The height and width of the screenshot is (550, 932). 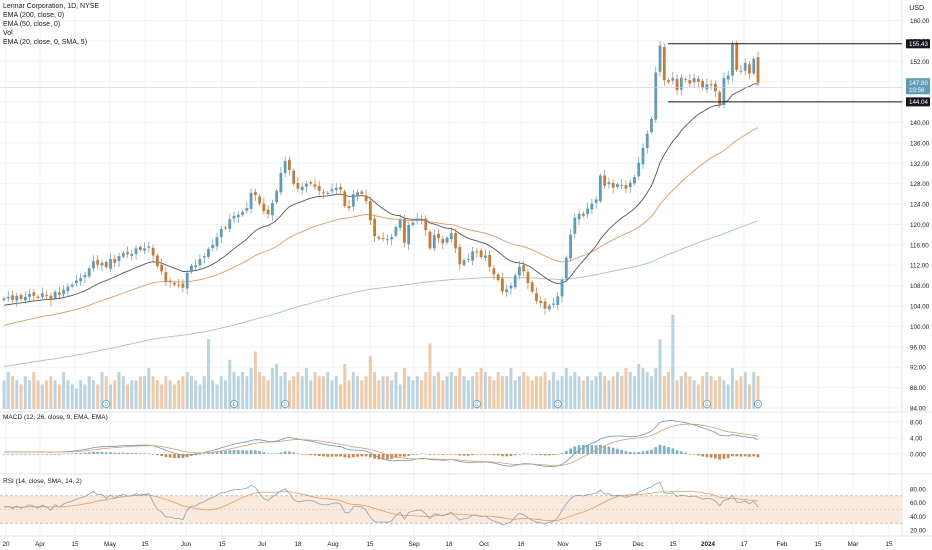 I want to click on x-tick-label: Nov, so click(x=563, y=544).